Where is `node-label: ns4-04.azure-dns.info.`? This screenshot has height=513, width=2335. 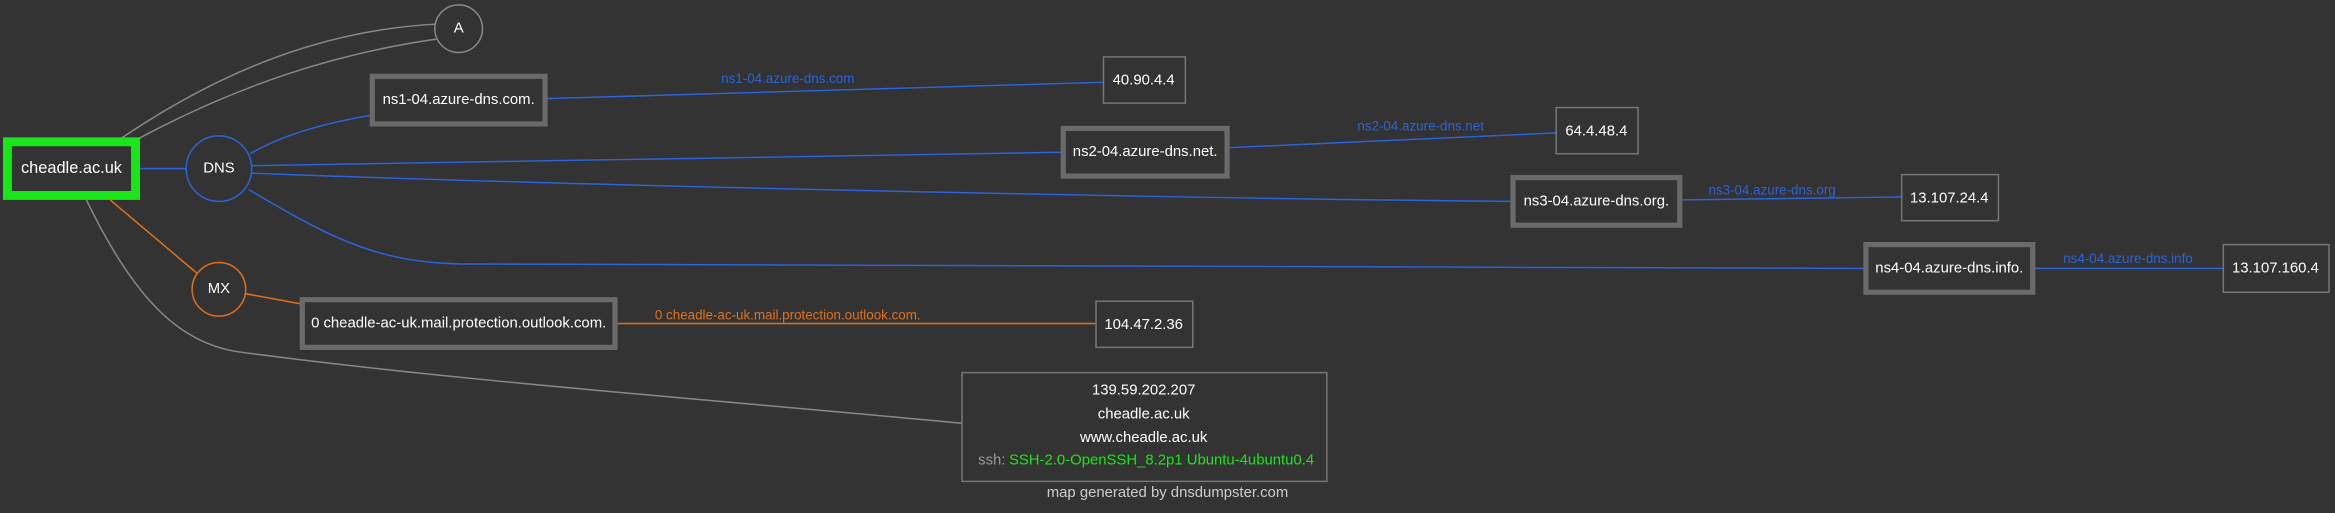
node-label: ns4-04.azure-dns.info. is located at coordinates (1949, 268).